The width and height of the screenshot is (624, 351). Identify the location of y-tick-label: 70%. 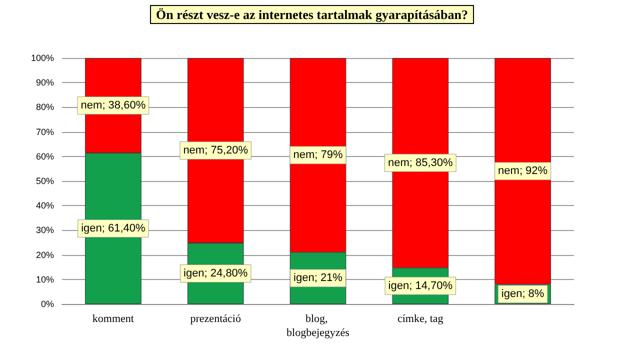
(45, 131).